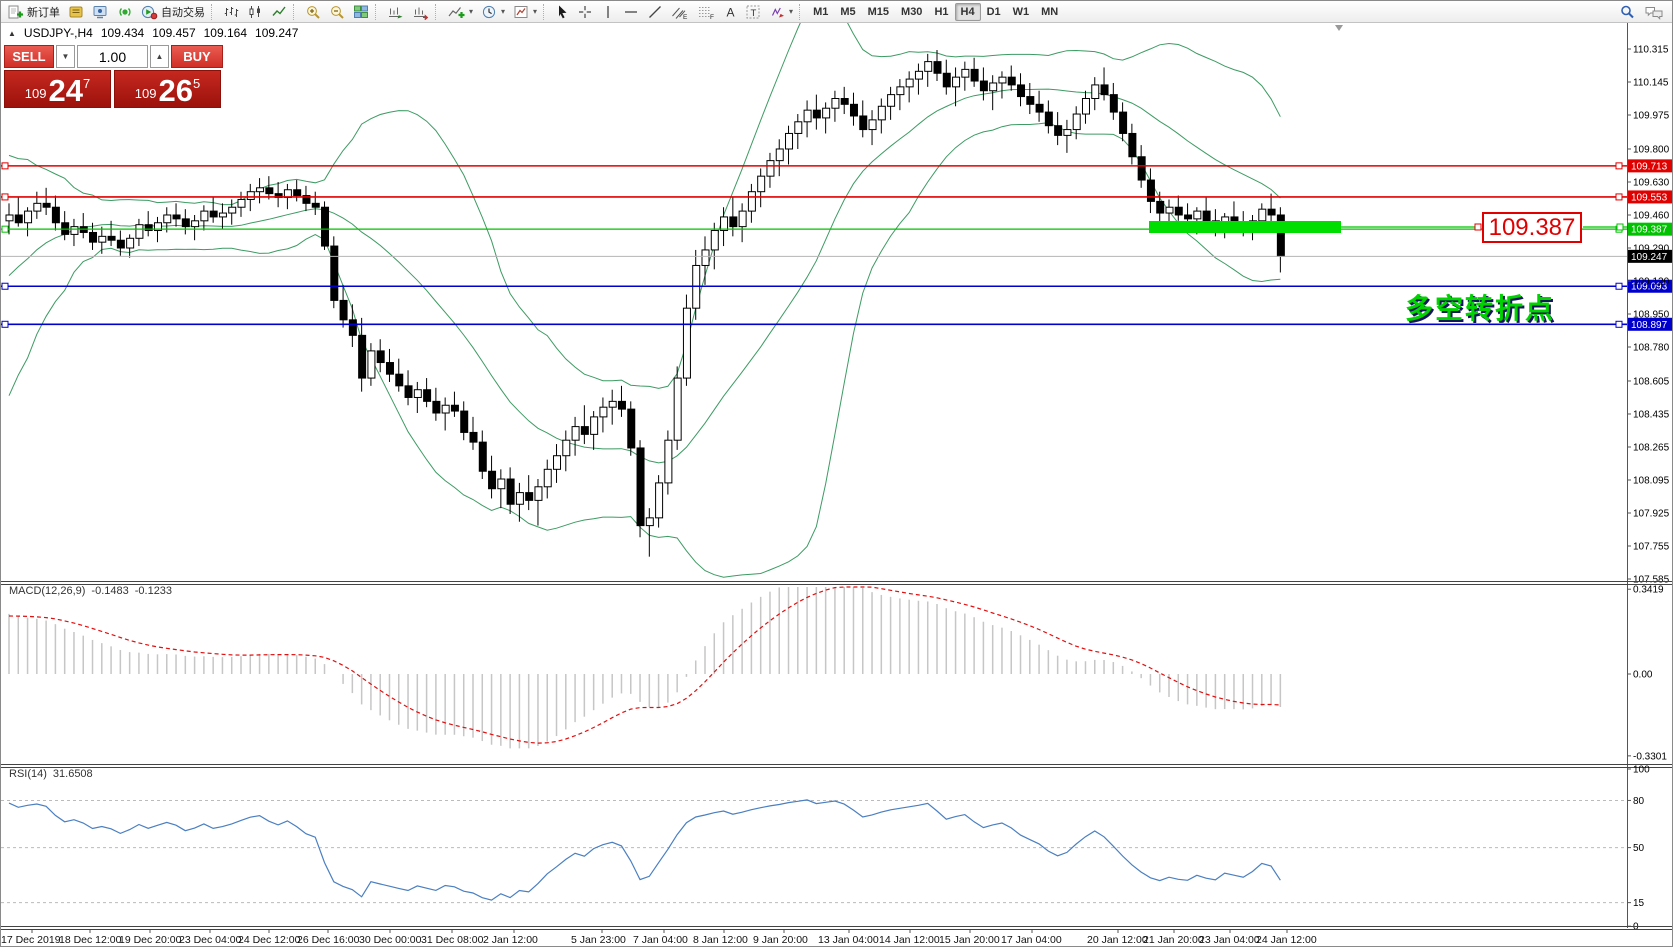  I want to click on timeframe-mn-button: MN, so click(1050, 11).